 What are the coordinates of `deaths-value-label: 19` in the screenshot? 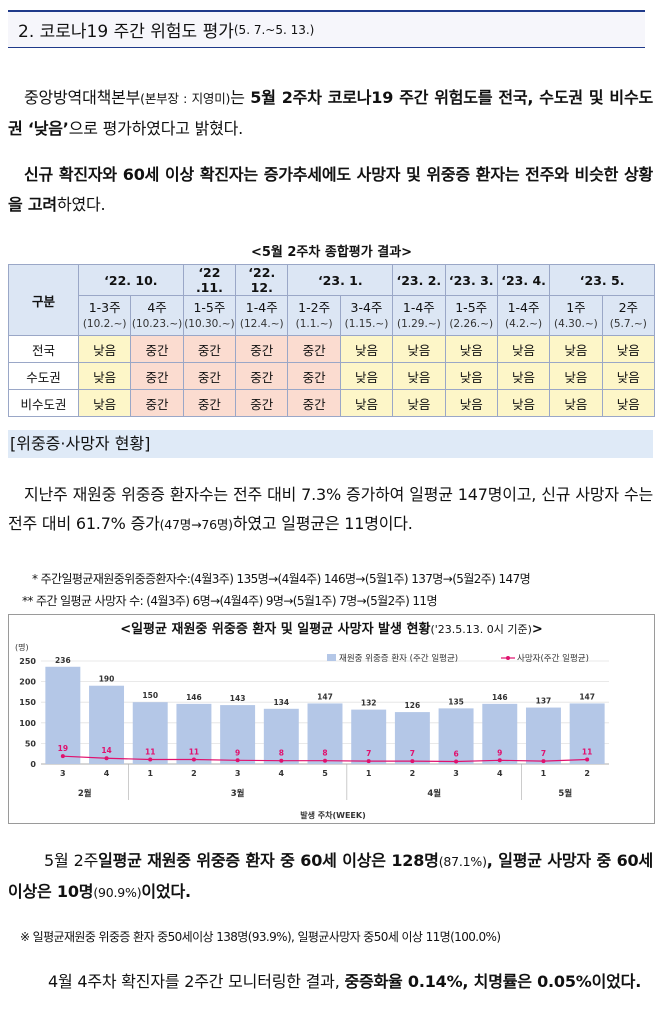 It's located at (63, 748).